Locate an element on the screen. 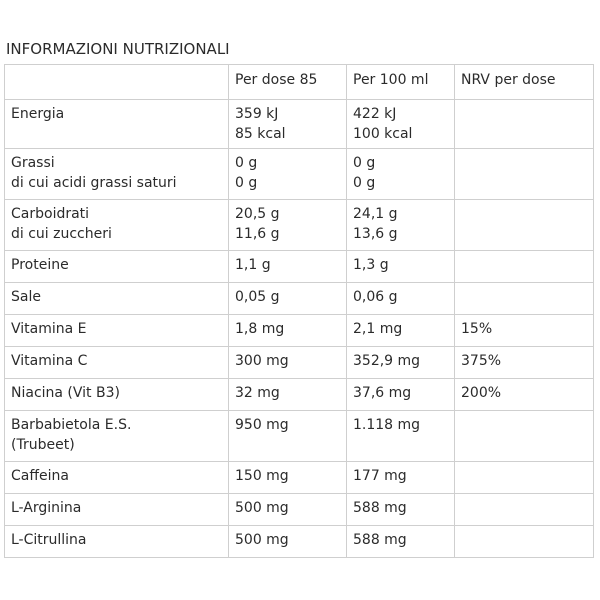 The width and height of the screenshot is (600, 600). cell-text-line: 0,05 g is located at coordinates (257, 297).